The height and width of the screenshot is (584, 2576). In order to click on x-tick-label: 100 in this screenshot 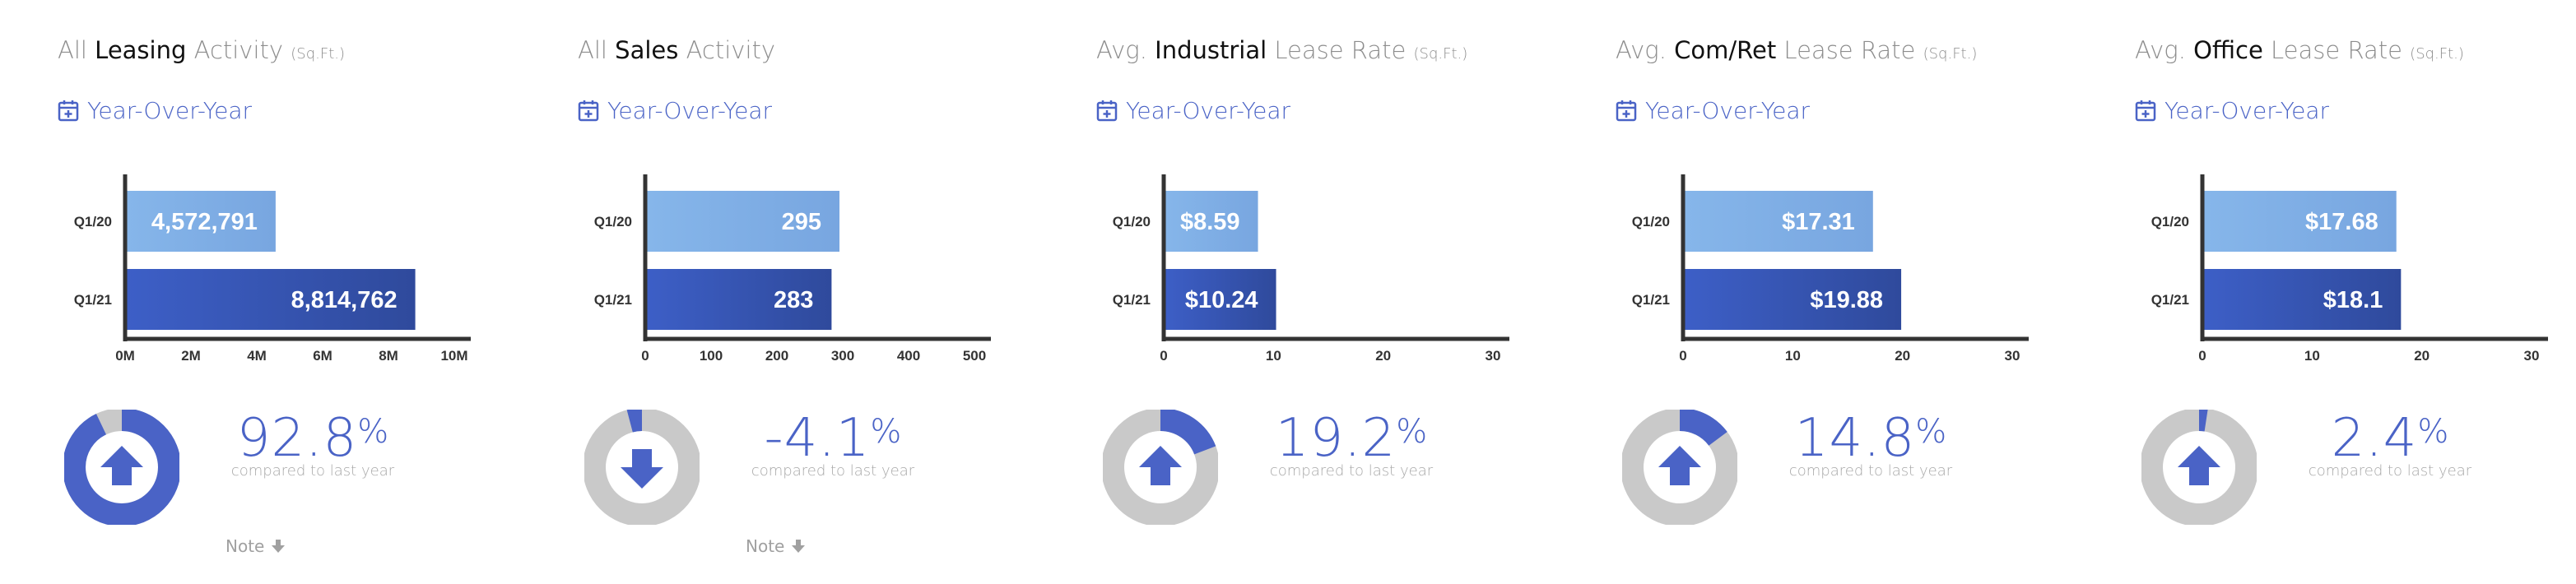, I will do `click(711, 356)`.